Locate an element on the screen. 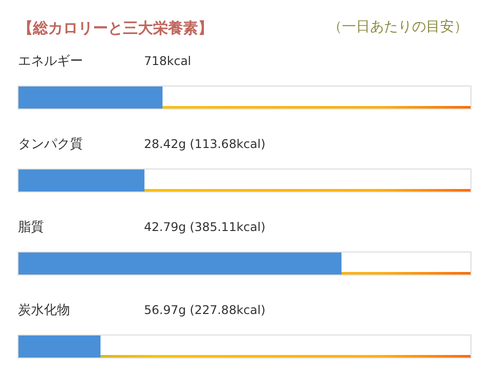  y-tick-label: タンパク質 is located at coordinates (50, 144).